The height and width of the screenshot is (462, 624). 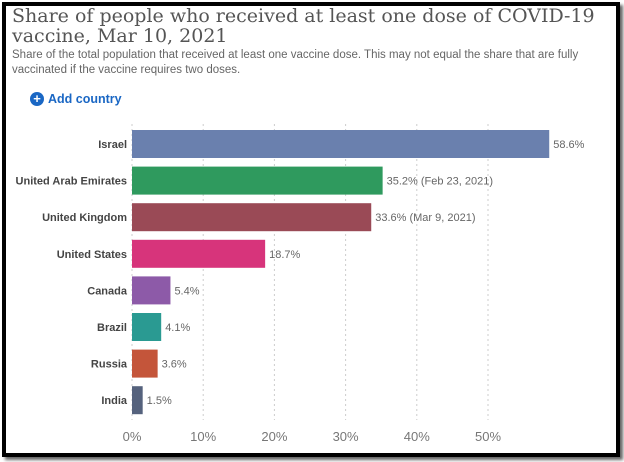 I want to click on value-label: 1.5%, so click(x=159, y=401).